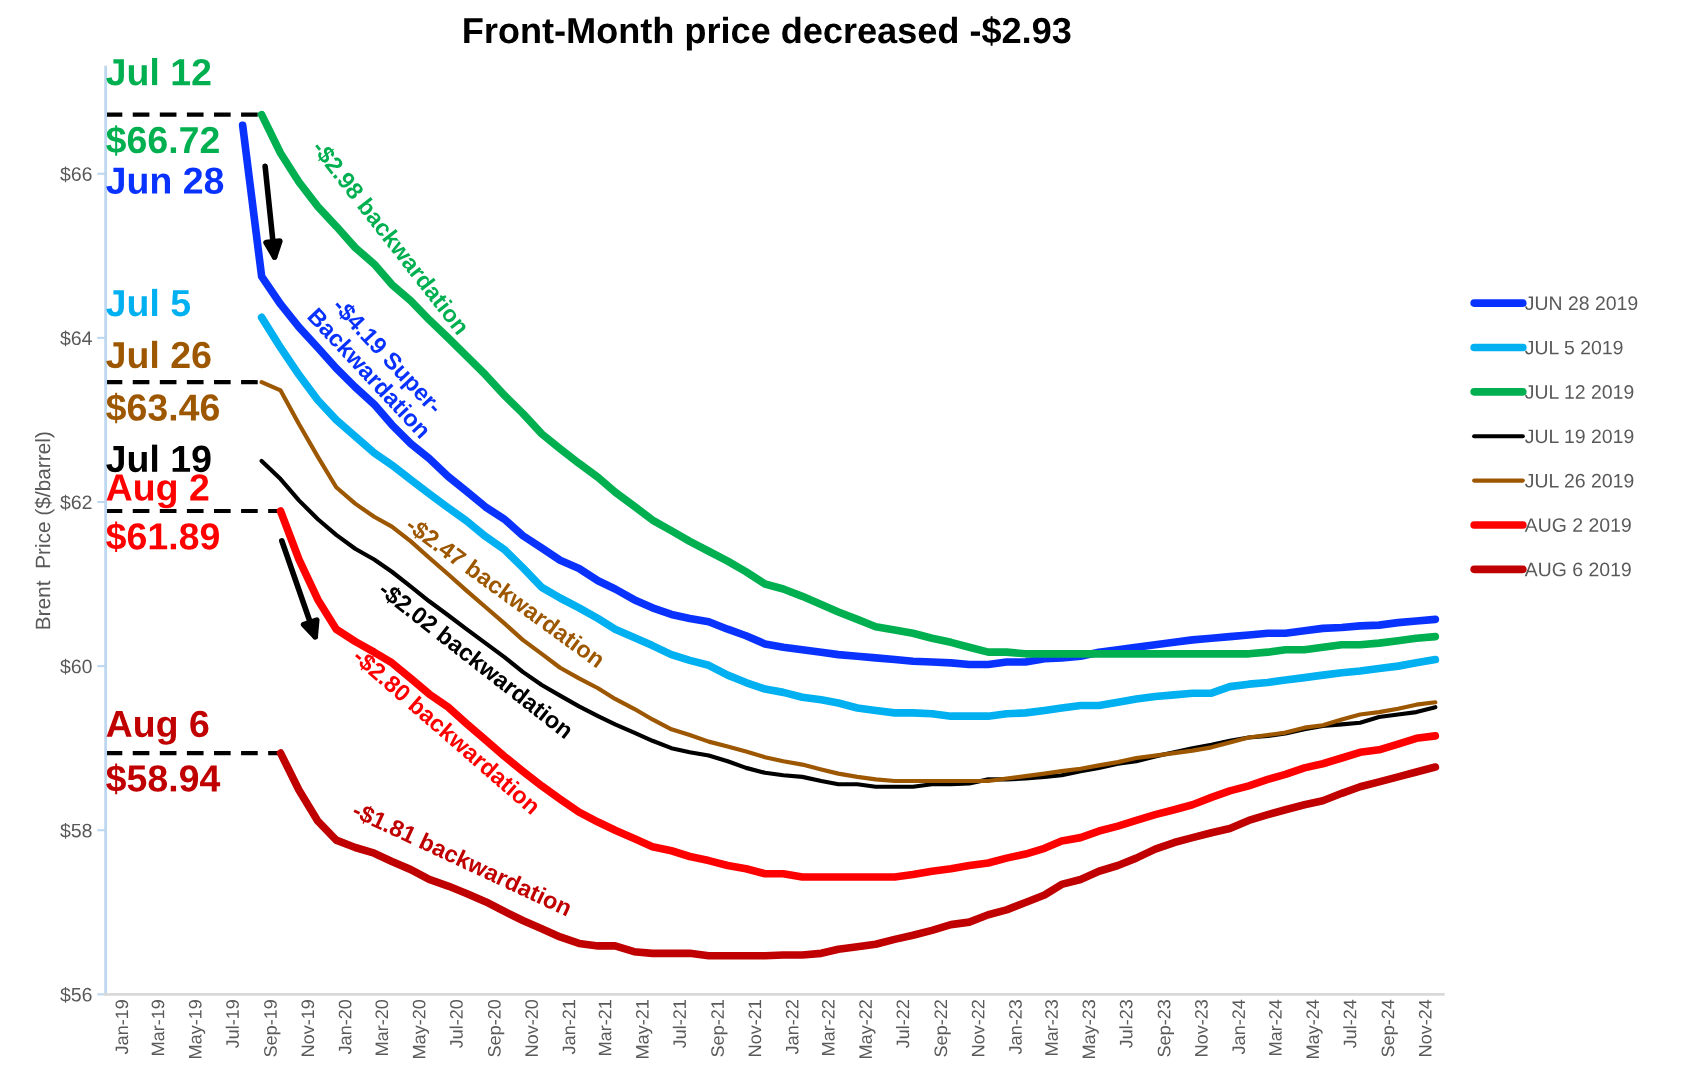 The image size is (1704, 1082). I want to click on legend-label: JUL 12 2019, so click(1579, 392).